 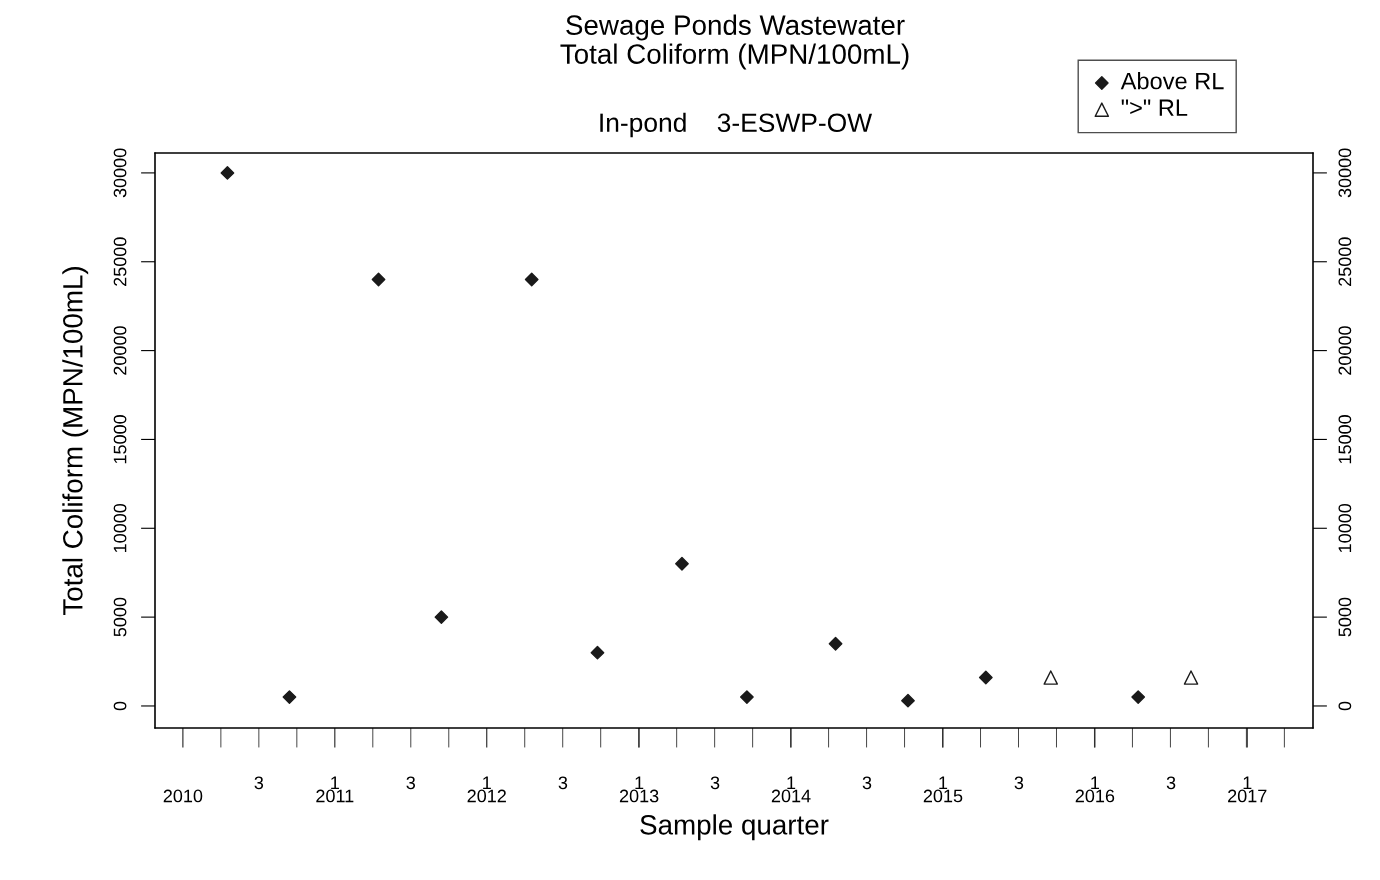 What do you see at coordinates (75, 441) in the screenshot?
I see `y-axis-title: Total Coliform (MPN/100mL)` at bounding box center [75, 441].